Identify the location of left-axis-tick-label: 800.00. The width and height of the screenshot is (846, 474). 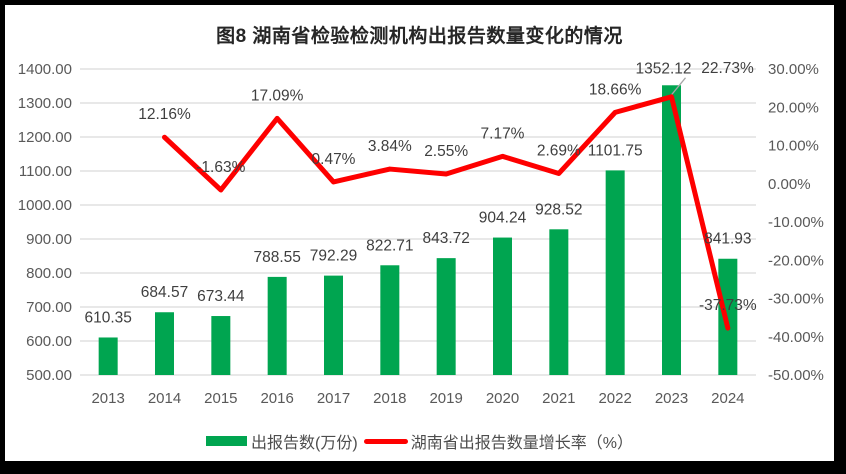
(49, 273).